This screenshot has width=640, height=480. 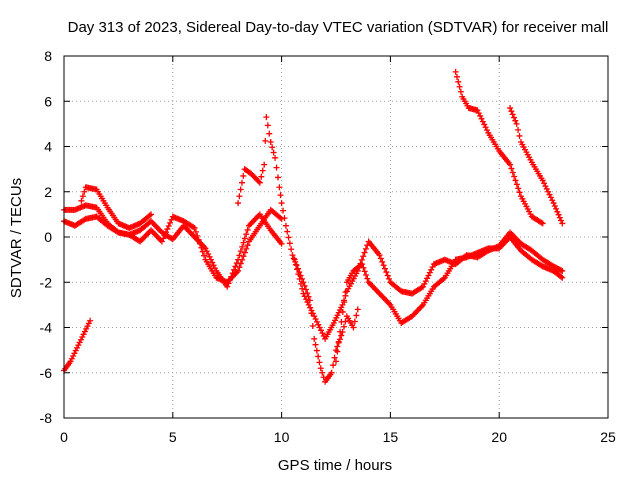 I want to click on y-tick-label: 4, so click(x=48, y=147).